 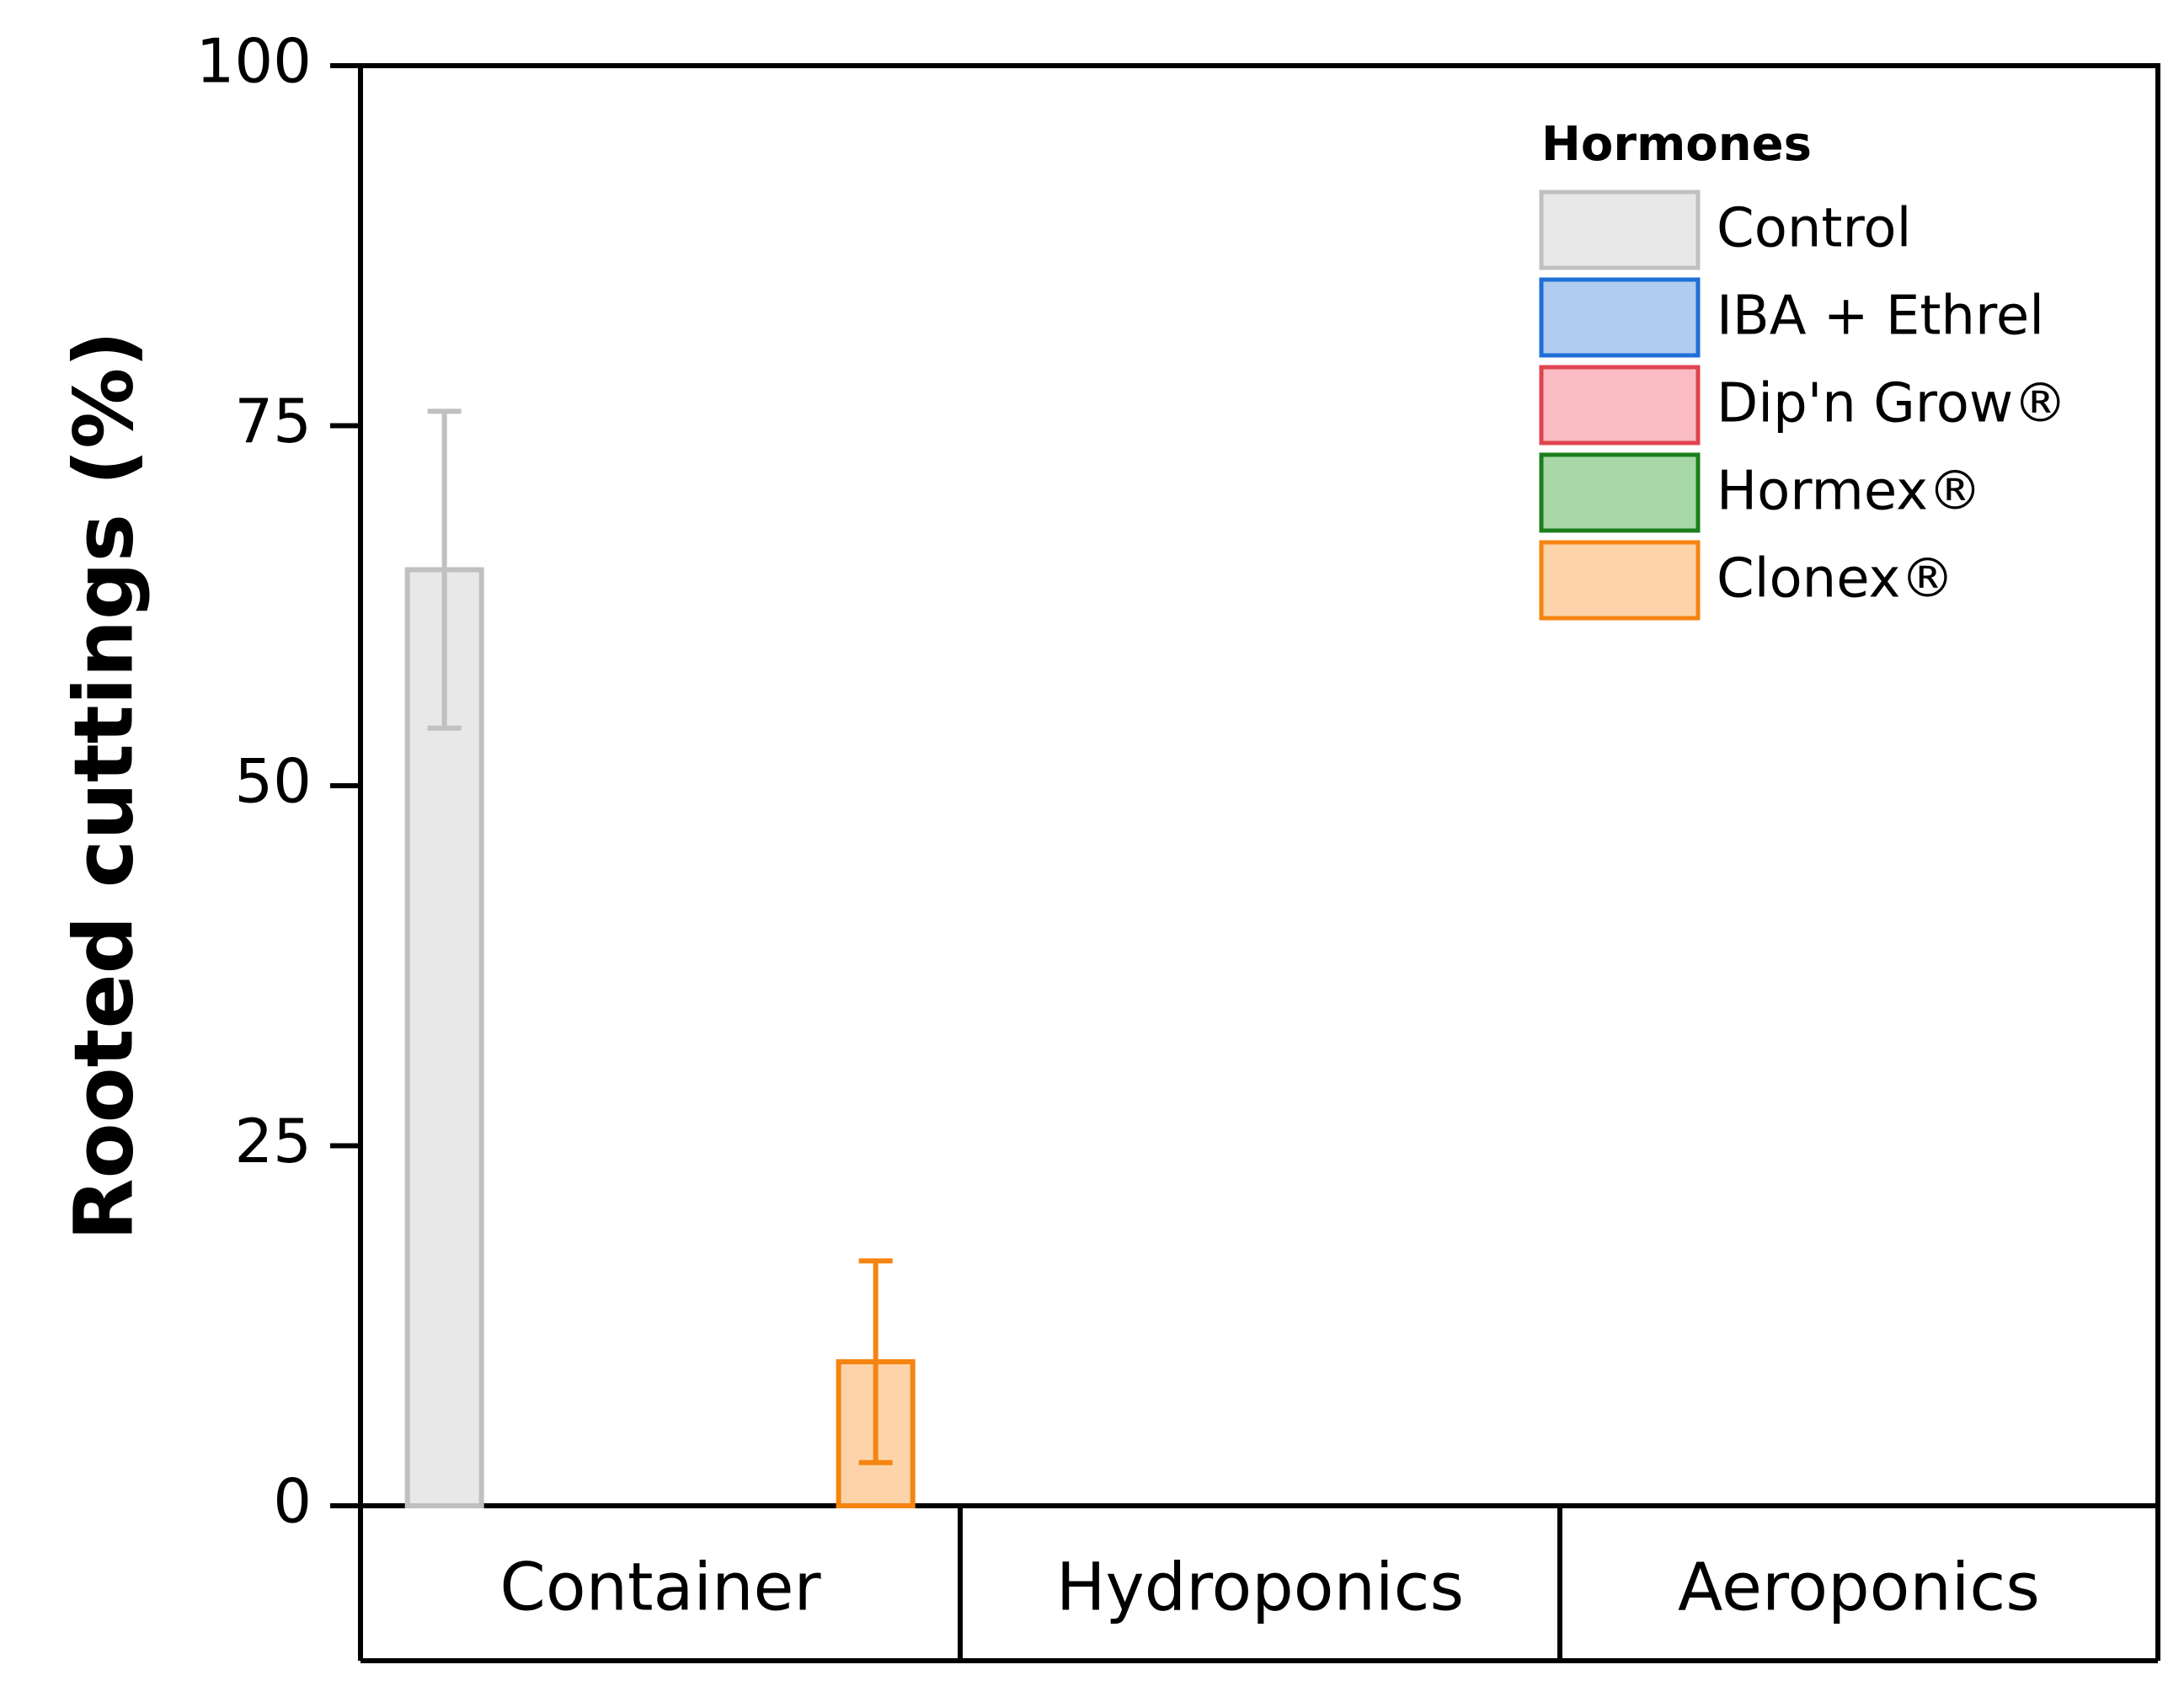 I want to click on y-axis: 0 25 50 75 100, so click(x=278, y=781).